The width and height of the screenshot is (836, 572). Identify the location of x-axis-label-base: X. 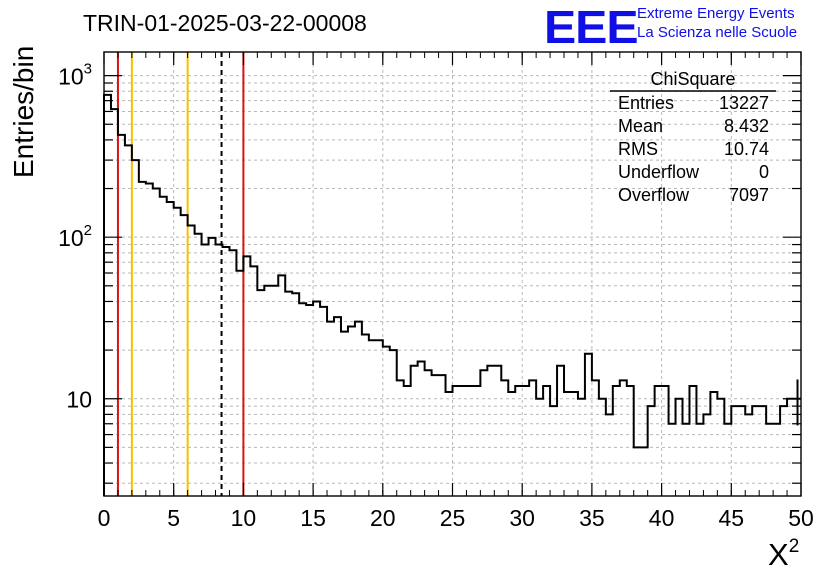
(778, 554).